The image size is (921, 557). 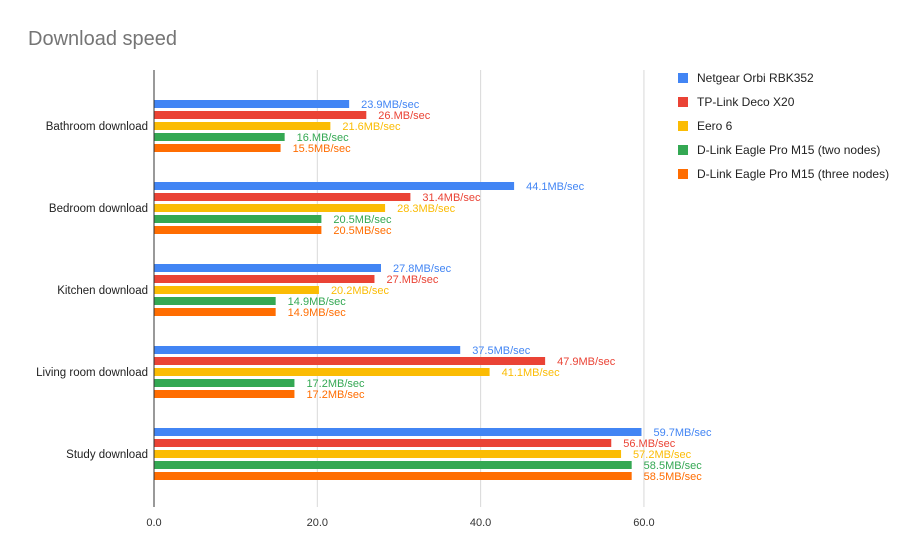 What do you see at coordinates (501, 351) in the screenshot?
I see `data-label: 37.5MB/sec` at bounding box center [501, 351].